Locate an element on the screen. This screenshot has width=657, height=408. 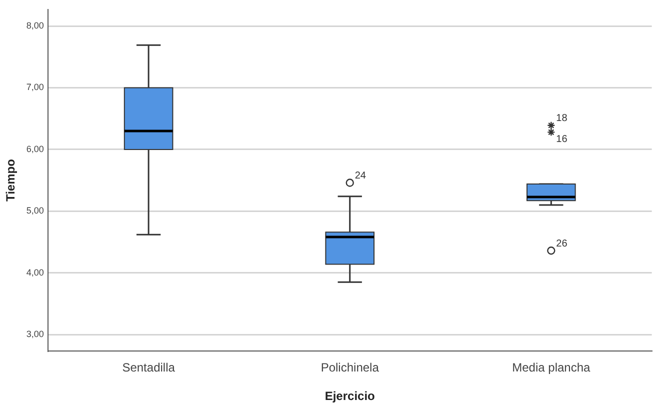
y-tick-label: 4,00 is located at coordinates (35, 272).